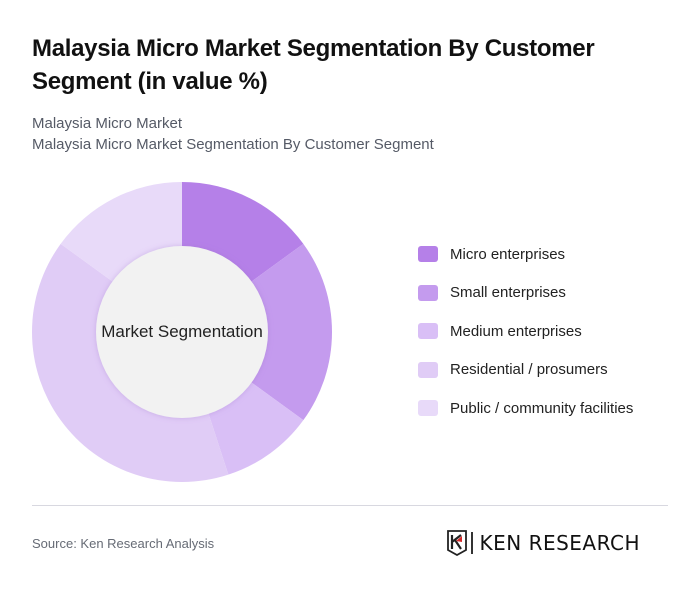 This screenshot has height=591, width=700. What do you see at coordinates (542, 408) in the screenshot?
I see `legend-label: Public / community facilities` at bounding box center [542, 408].